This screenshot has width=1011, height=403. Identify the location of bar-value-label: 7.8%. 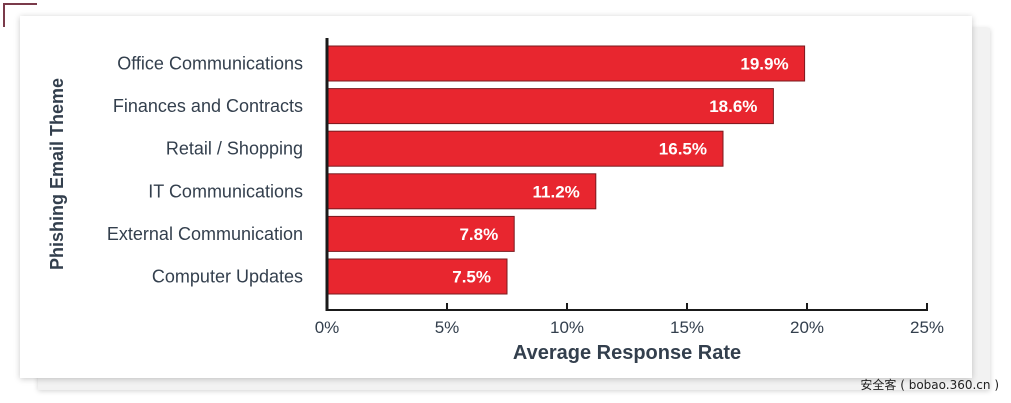
(478, 234).